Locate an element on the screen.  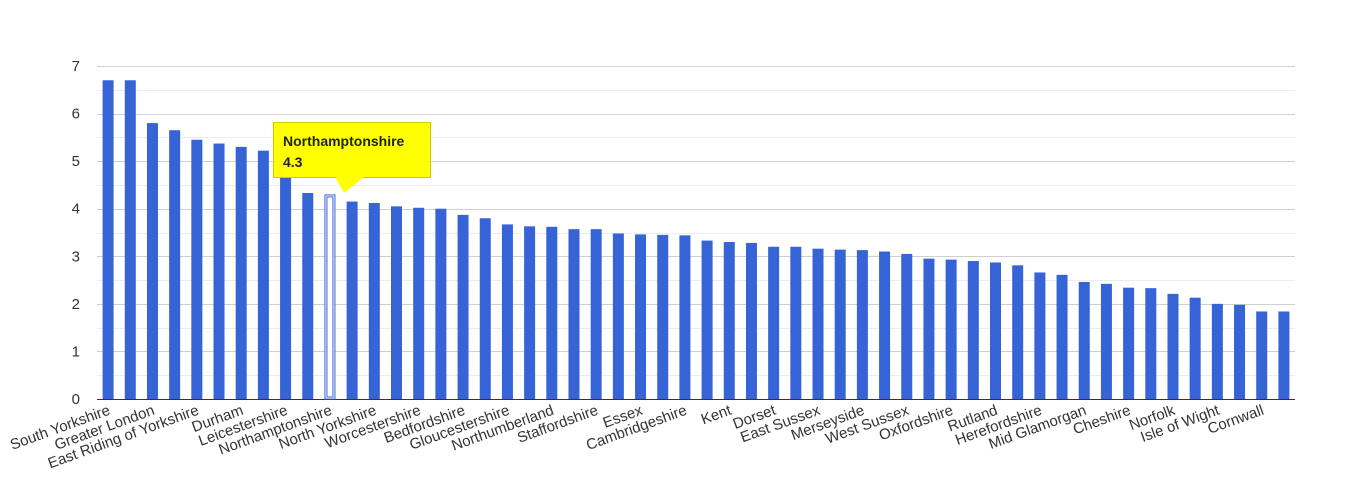
x-tick-label: Kent is located at coordinates (717, 415).